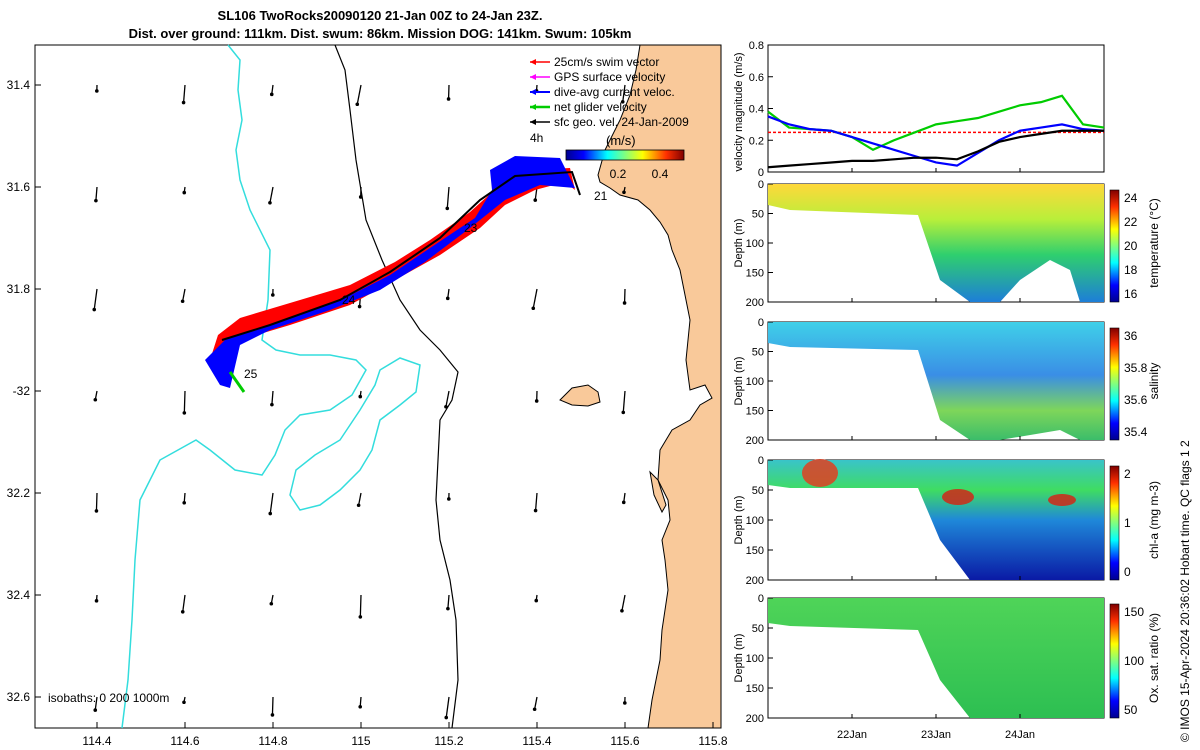 The width and height of the screenshot is (1200, 750). I want to click on net-glider-velocity-arrow, so click(237, 382).